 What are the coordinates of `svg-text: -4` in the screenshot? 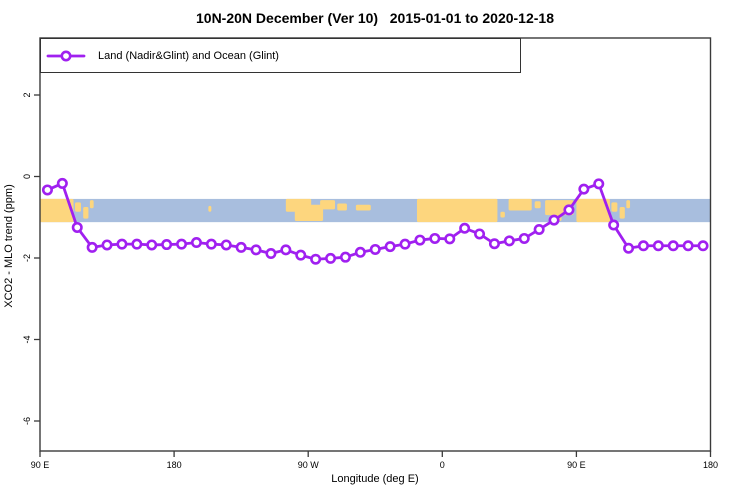 It's located at (27, 339).